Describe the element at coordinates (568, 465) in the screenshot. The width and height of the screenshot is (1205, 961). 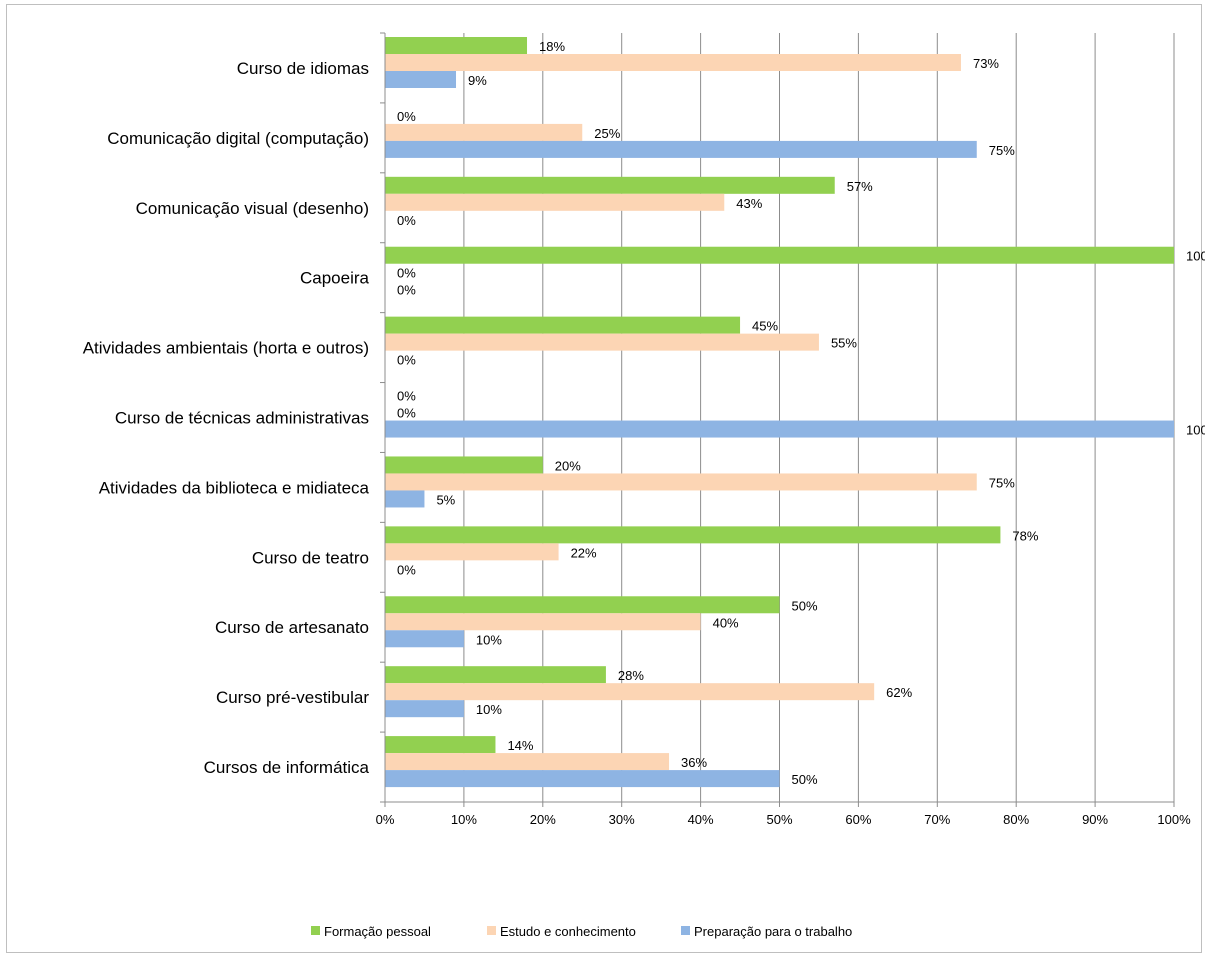
I see `data-label: 20%` at that location.